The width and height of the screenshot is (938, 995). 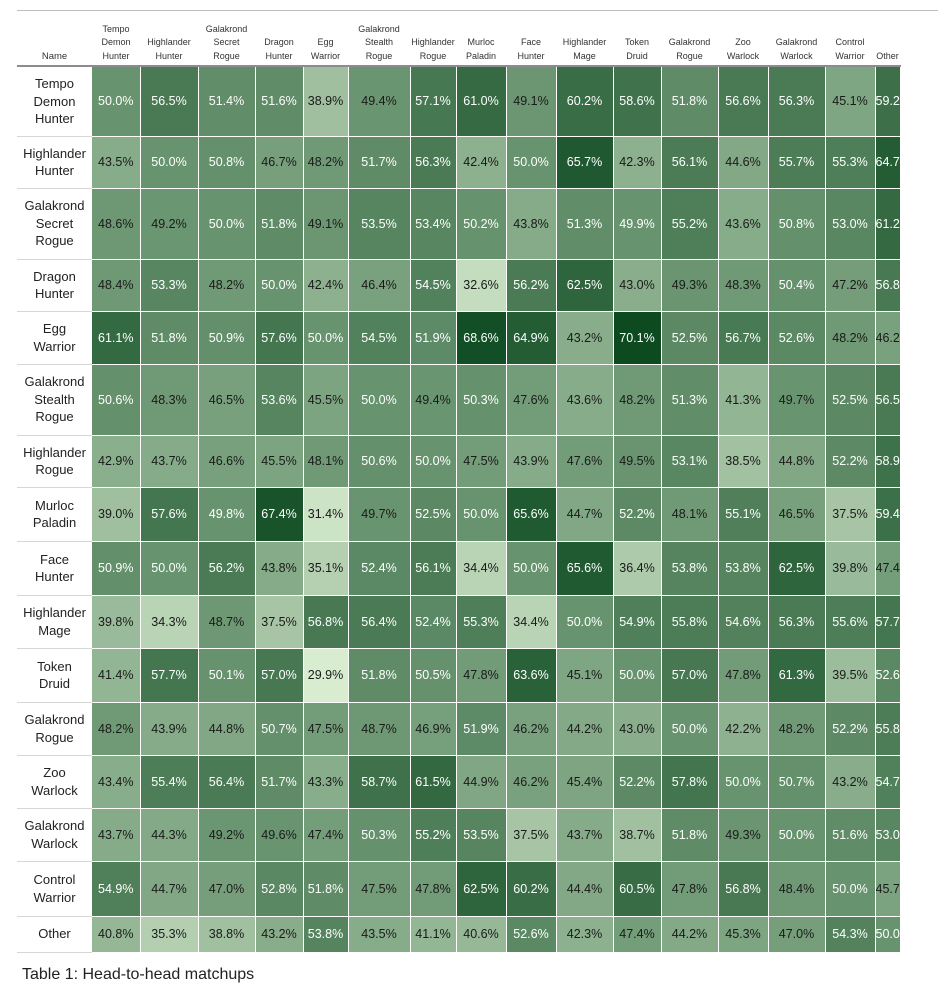 What do you see at coordinates (743, 338) in the screenshot?
I see `matchup-cell: 56.7%` at bounding box center [743, 338].